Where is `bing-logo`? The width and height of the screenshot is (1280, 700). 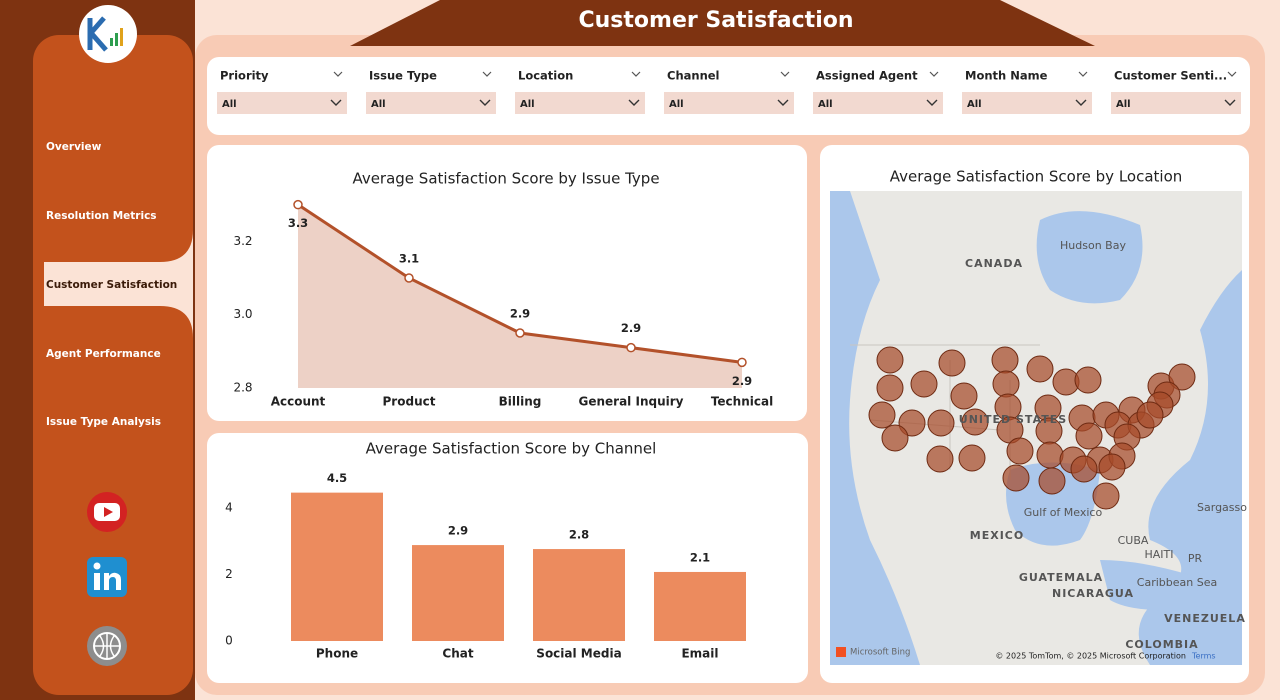 bing-logo is located at coordinates (841, 652).